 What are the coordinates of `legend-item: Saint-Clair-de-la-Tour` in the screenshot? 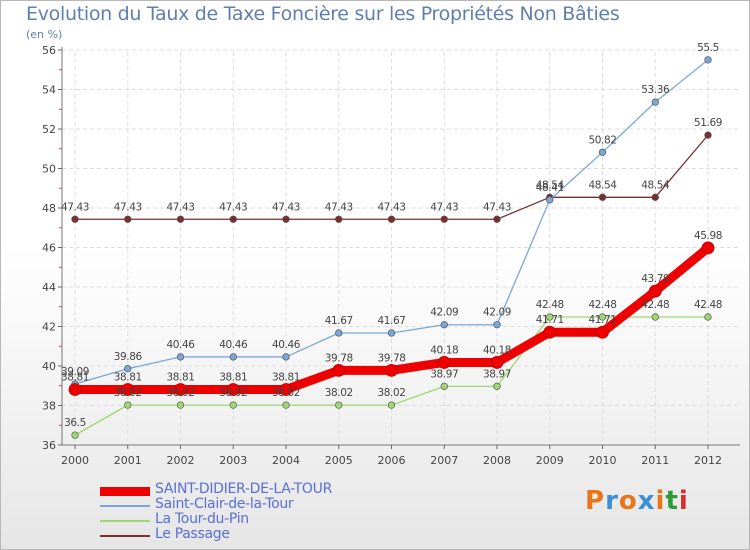 It's located at (265, 505).